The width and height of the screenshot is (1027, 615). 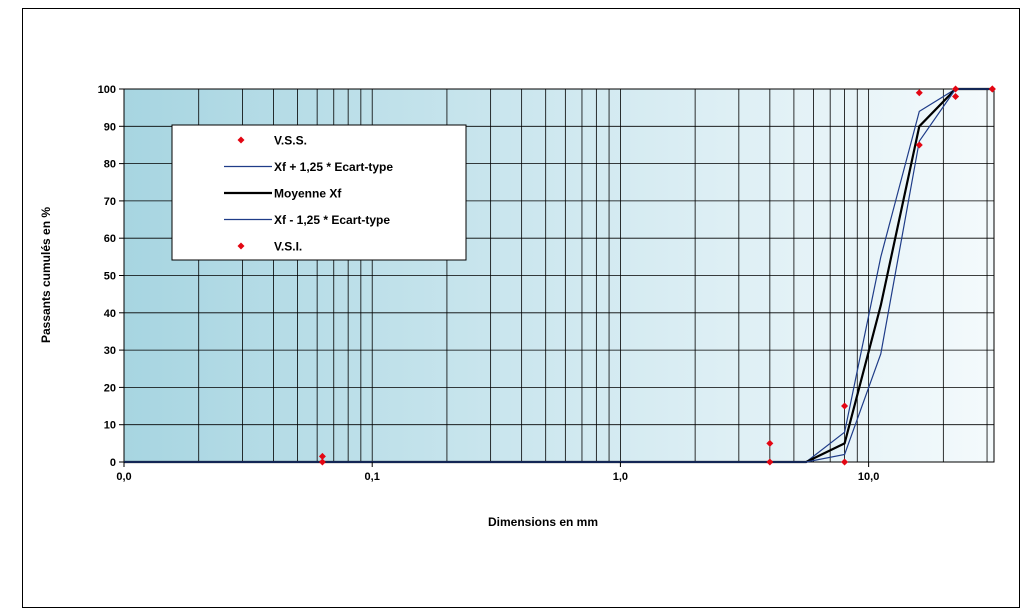 I want to click on legend-label-v-s-i: V.S.I., so click(x=288, y=247).